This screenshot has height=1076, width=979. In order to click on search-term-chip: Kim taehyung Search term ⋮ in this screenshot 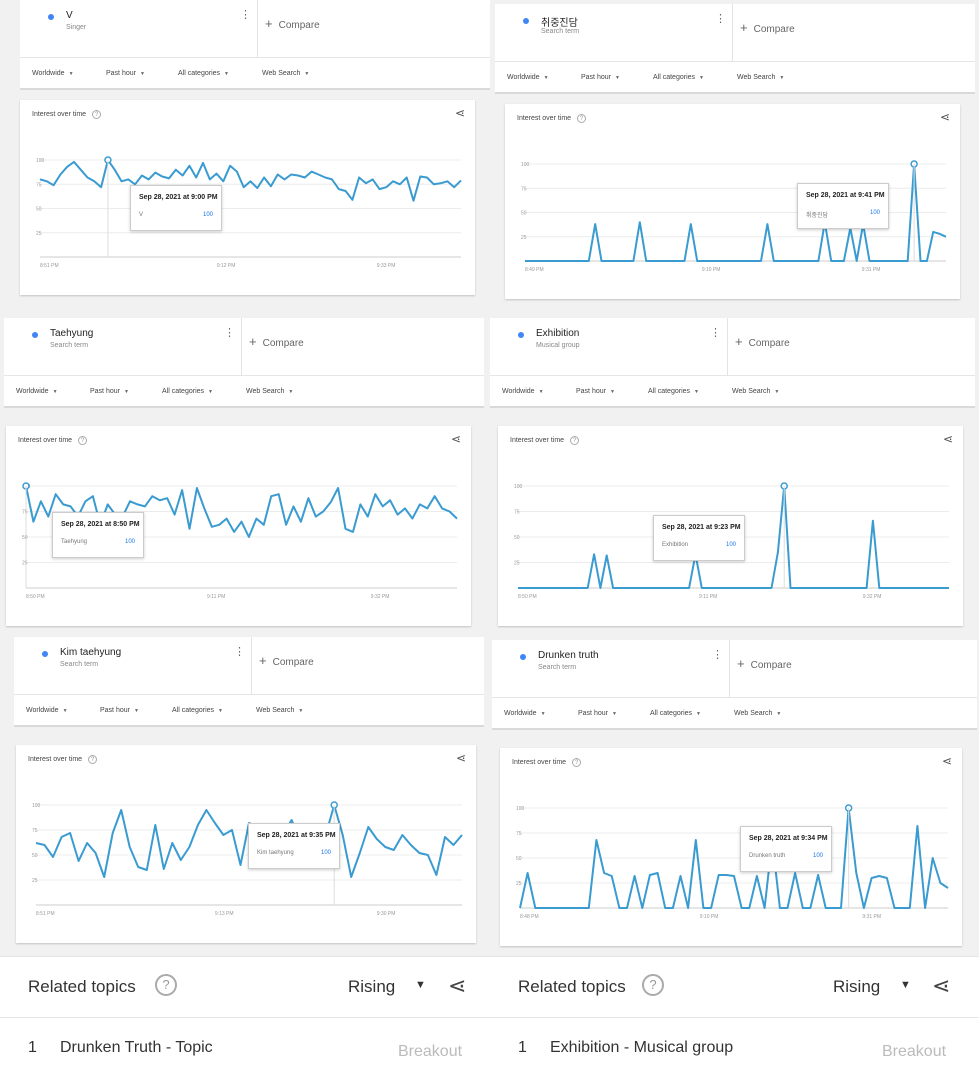, I will do `click(141, 666)`.